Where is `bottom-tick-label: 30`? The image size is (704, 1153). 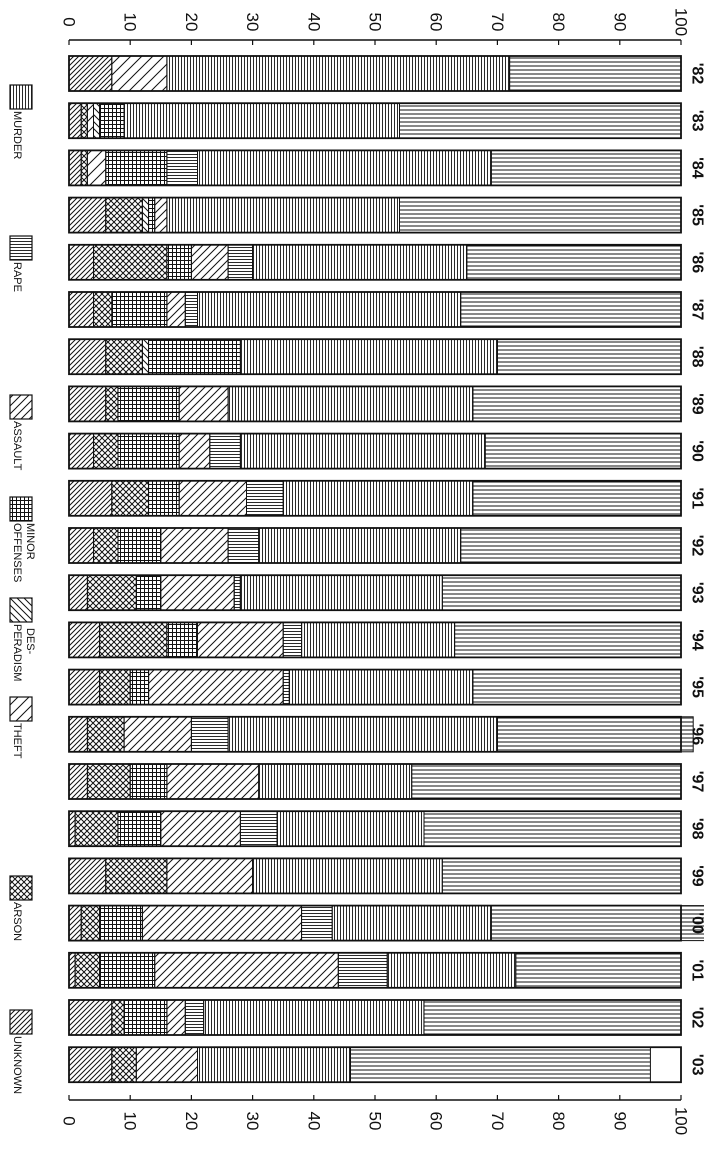 bottom-tick-label: 30 is located at coordinates (252, 1121).